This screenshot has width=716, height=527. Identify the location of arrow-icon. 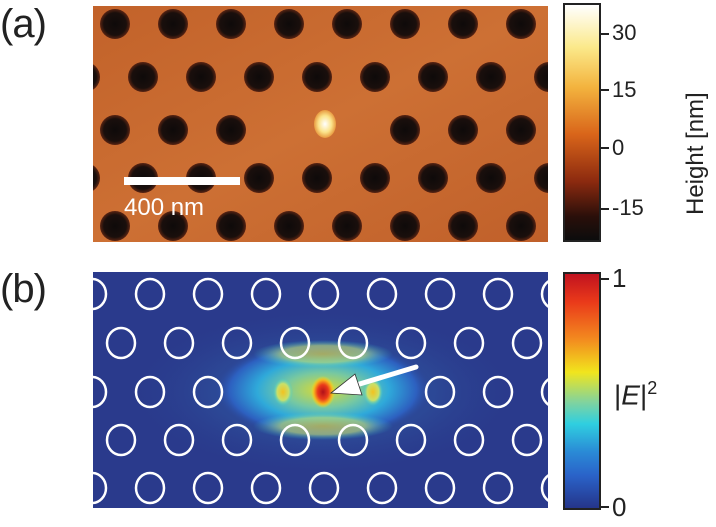
(374, 380).